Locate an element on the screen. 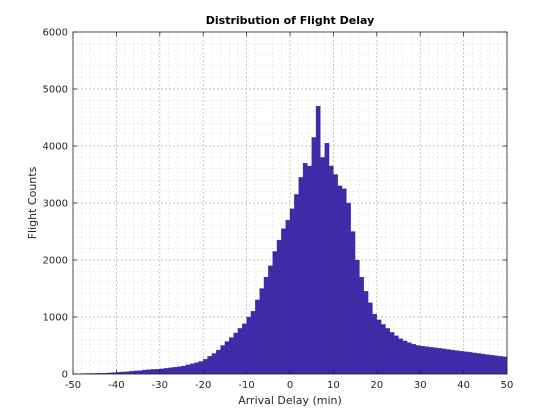 This screenshot has height=420, width=560. x-tick-label: 20 is located at coordinates (376, 385).